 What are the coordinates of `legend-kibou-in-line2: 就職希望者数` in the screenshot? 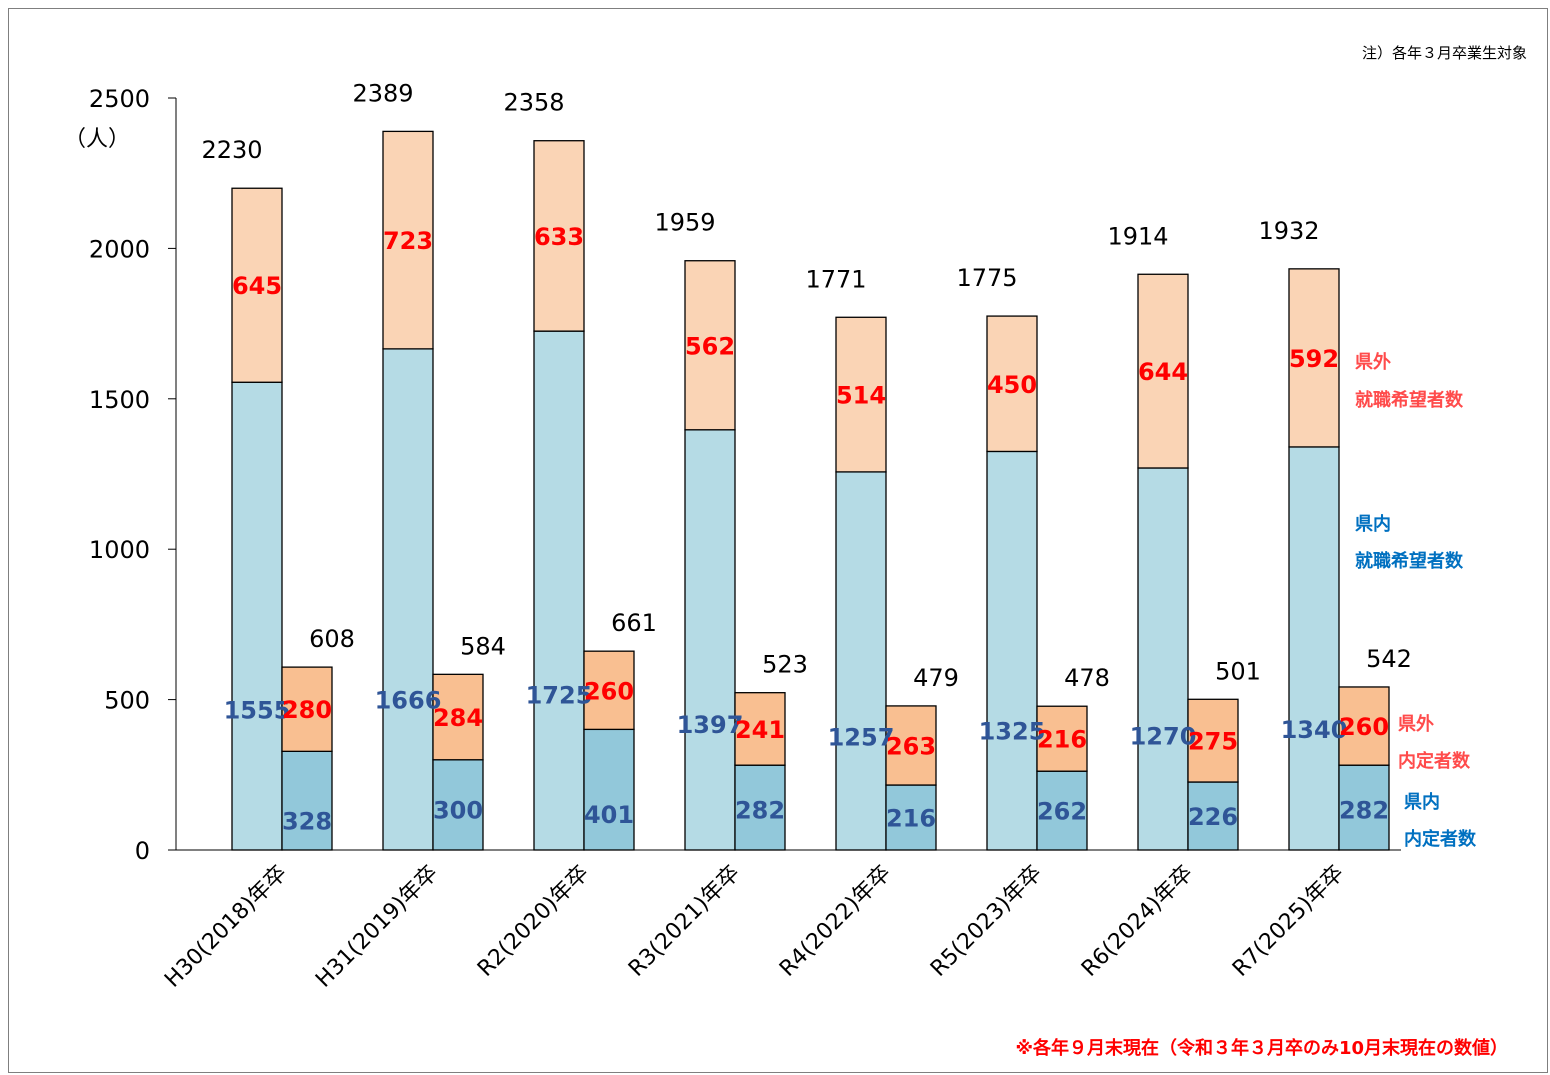 It's located at (1409, 561).